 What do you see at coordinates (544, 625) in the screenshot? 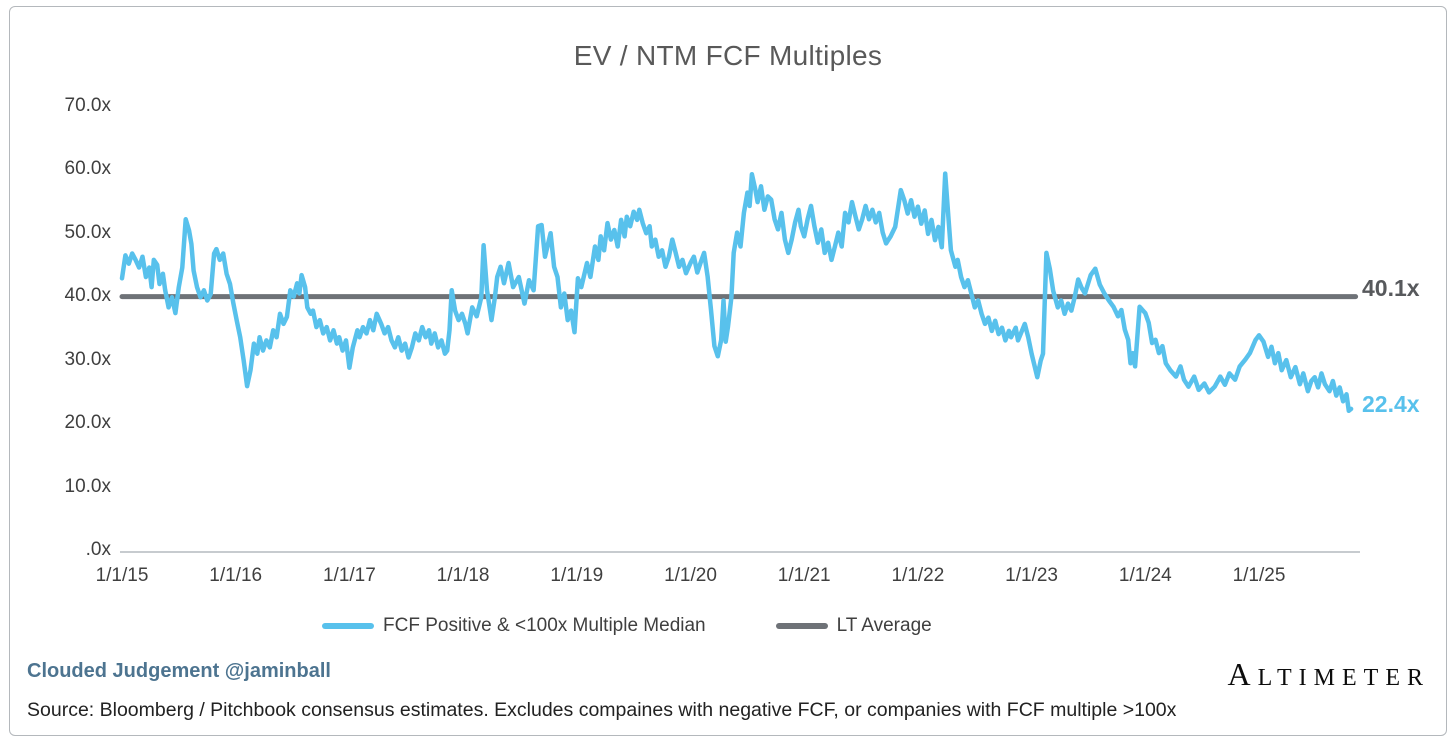
I see `legend-label-median: FCF Positive & <100x Multiple Median` at bounding box center [544, 625].